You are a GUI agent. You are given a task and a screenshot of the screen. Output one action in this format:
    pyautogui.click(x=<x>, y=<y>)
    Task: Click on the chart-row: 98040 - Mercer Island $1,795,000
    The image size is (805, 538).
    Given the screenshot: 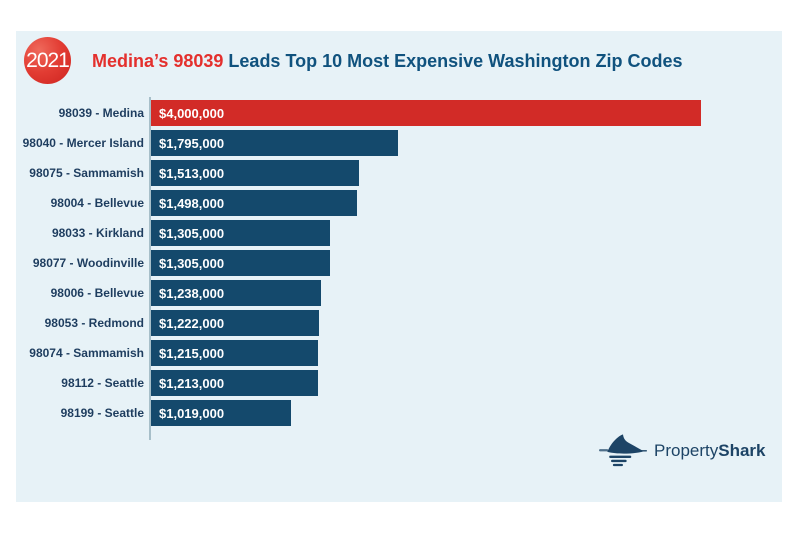 What is the action you would take?
    pyautogui.click(x=399, y=143)
    